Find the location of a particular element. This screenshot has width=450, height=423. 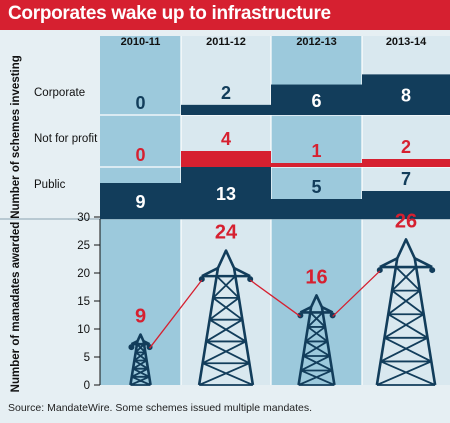

chart-title: Corporates wake up to infrastructure is located at coordinates (169, 13).